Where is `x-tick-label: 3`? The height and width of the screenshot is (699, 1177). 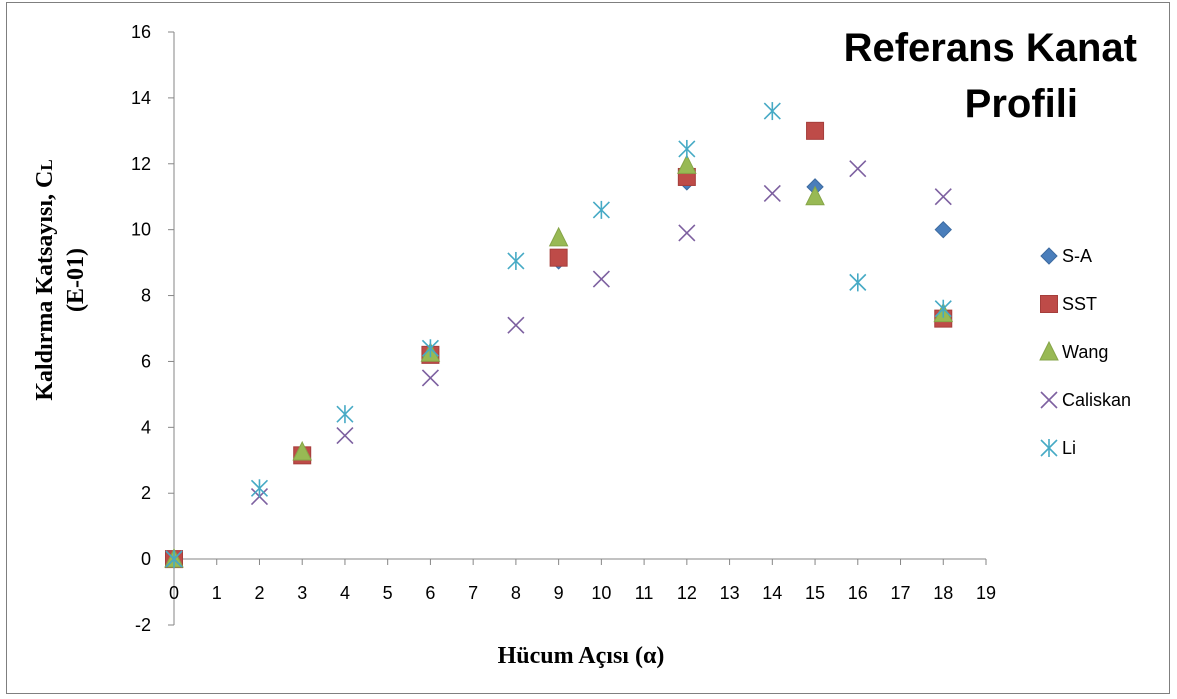 x-tick-label: 3 is located at coordinates (302, 593).